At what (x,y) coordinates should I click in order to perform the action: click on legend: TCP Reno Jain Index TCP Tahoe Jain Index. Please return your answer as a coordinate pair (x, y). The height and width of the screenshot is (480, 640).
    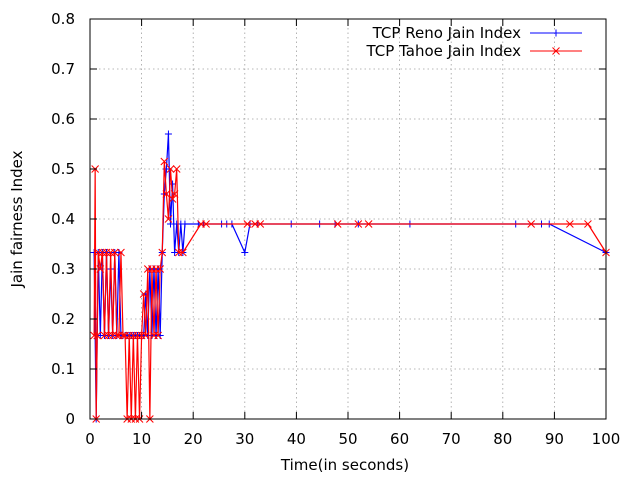
    Looking at the image, I should click on (474, 42).